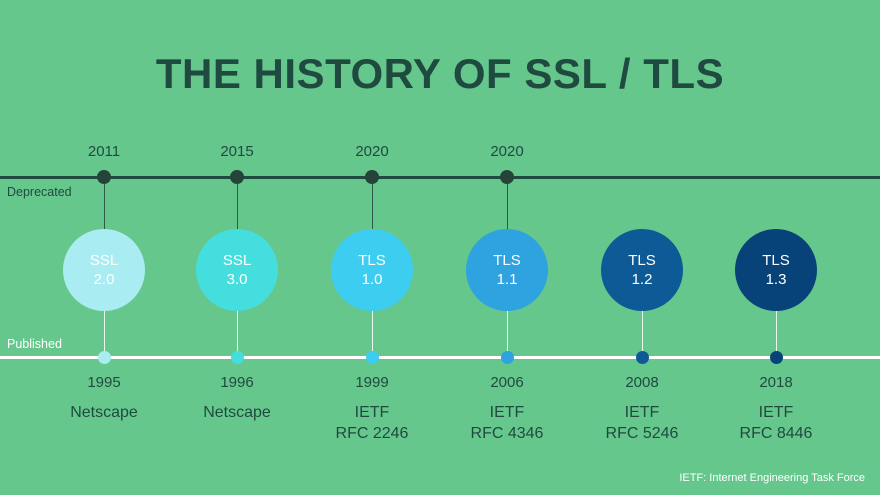  Describe the element at coordinates (104, 279) in the screenshot. I see `protocol-version: 2.0` at that location.